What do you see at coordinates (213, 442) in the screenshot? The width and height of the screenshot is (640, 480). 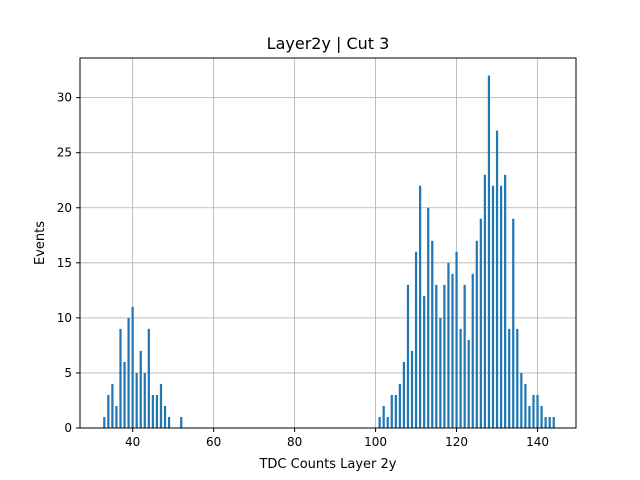 I see `x-tick-label: 60` at bounding box center [213, 442].